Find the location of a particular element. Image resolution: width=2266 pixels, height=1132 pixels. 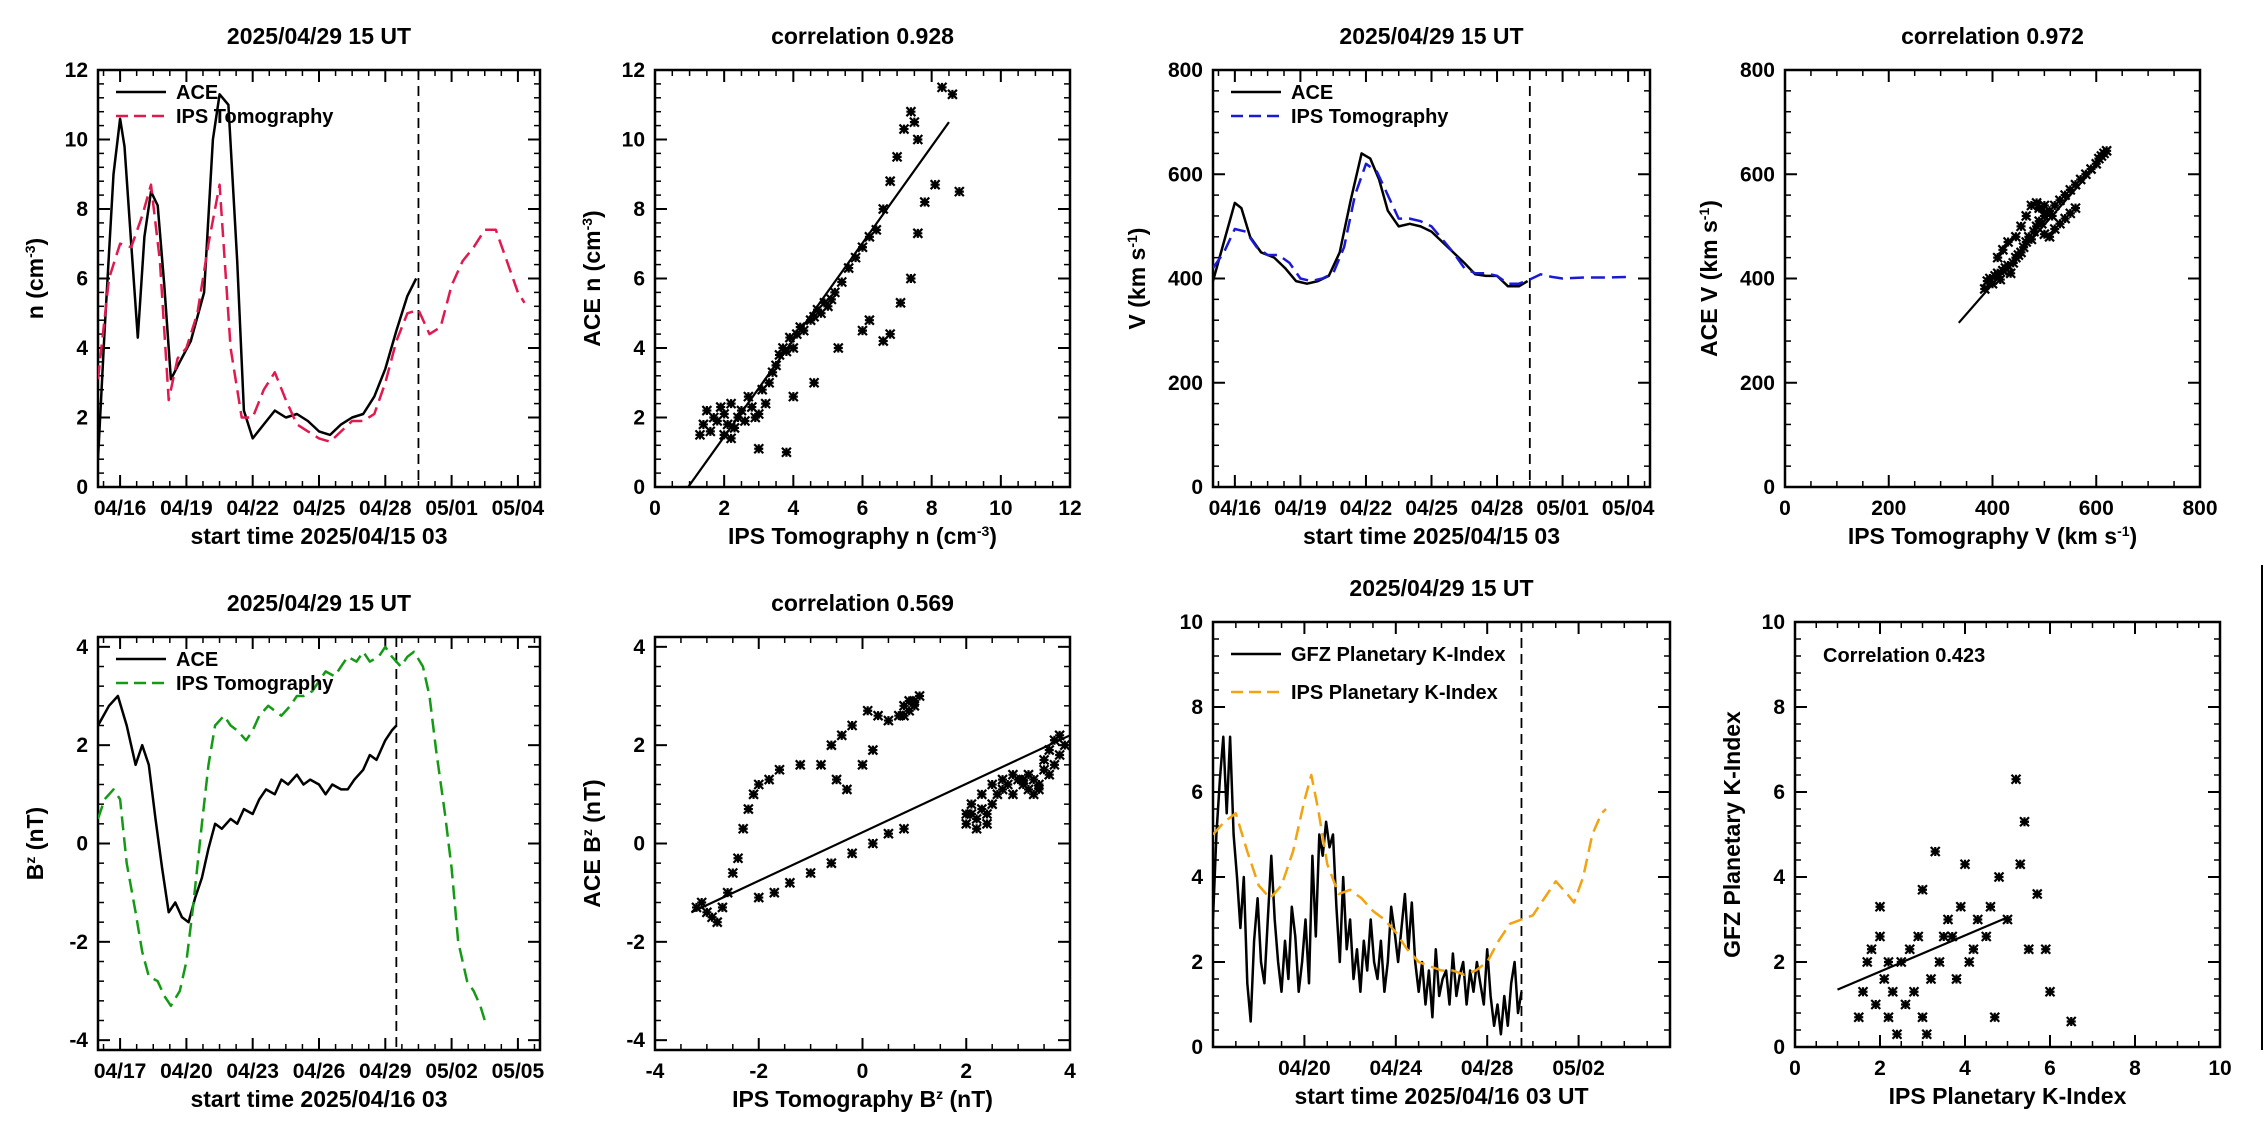

x-axis-label-part: -1 is located at coordinates (2123, 531).